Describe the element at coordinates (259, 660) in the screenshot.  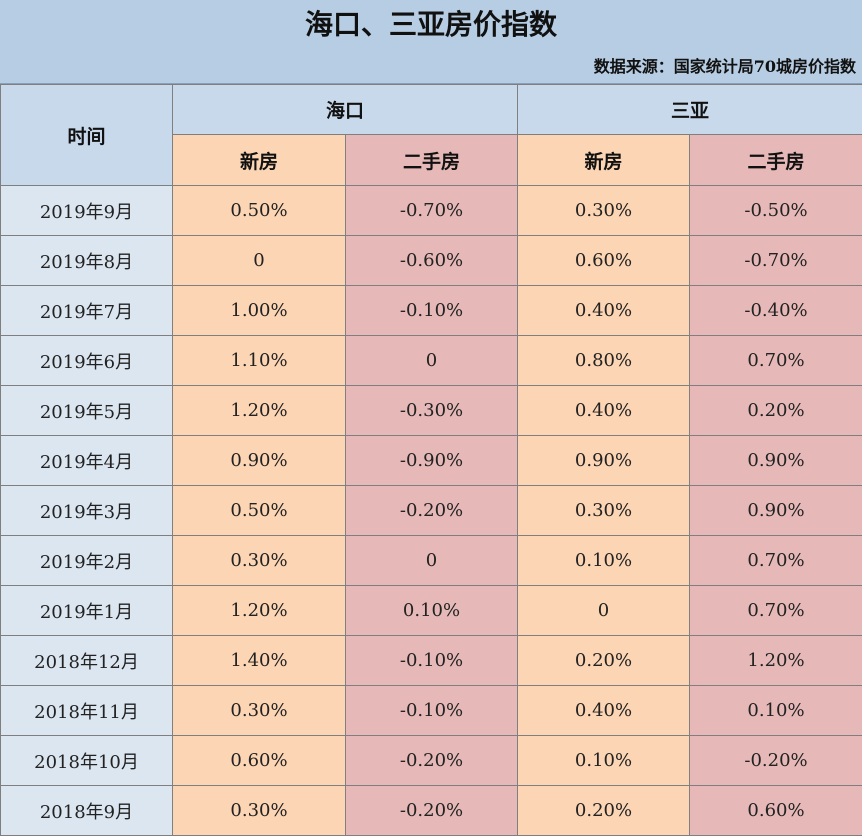
I see `haikou-new-house-cell: 1.40%` at that location.